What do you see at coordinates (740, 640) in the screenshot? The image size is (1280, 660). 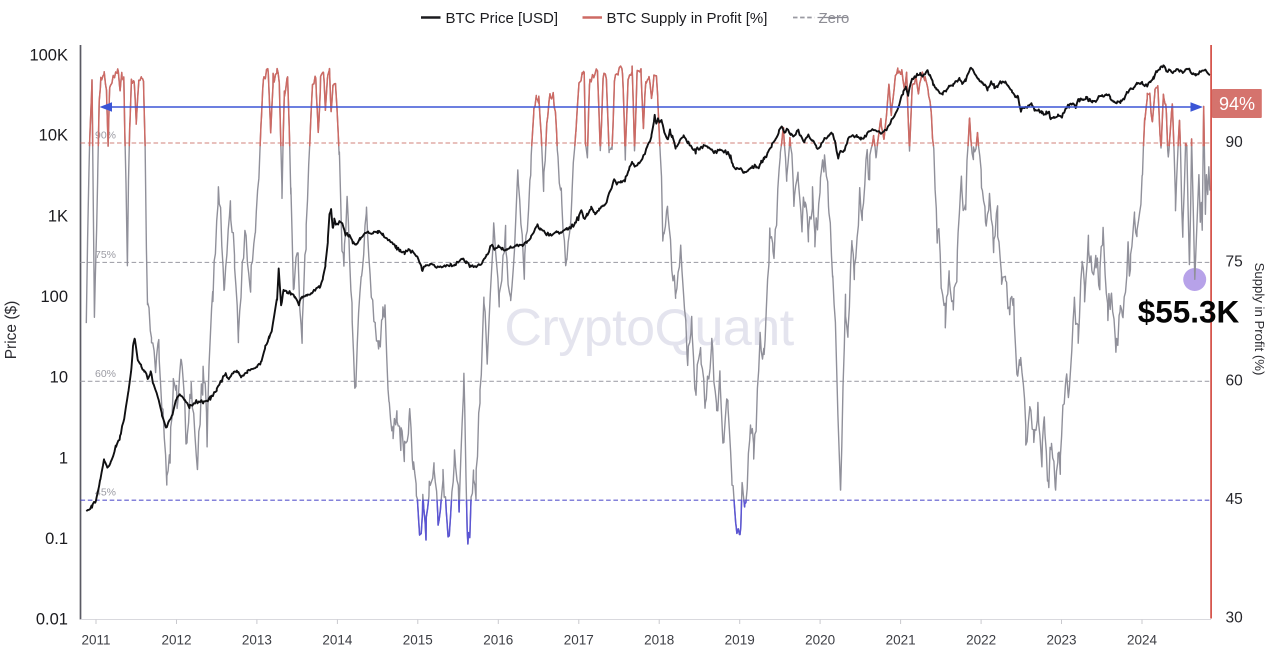 I see `svg-text: 2019` at bounding box center [740, 640].